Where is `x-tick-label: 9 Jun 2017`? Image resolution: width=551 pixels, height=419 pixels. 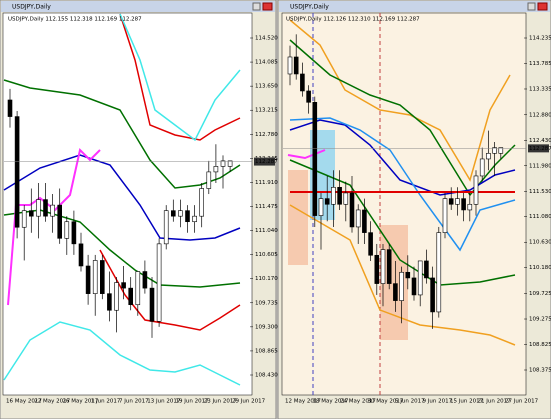
x-tick-label: 9 Jun 2017 is located at coordinates (438, 402).